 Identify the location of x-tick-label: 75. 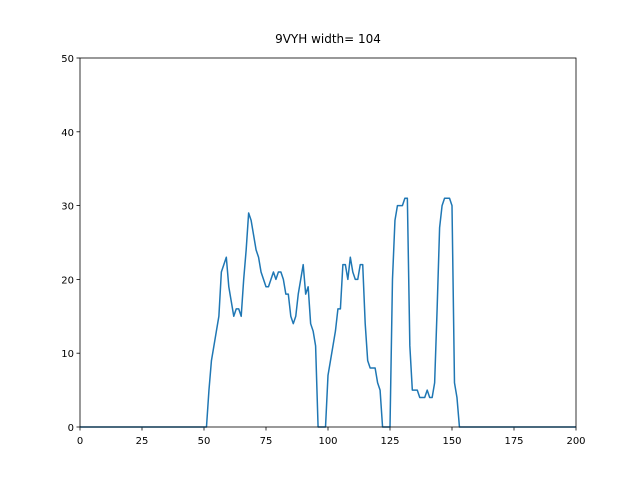
(266, 441).